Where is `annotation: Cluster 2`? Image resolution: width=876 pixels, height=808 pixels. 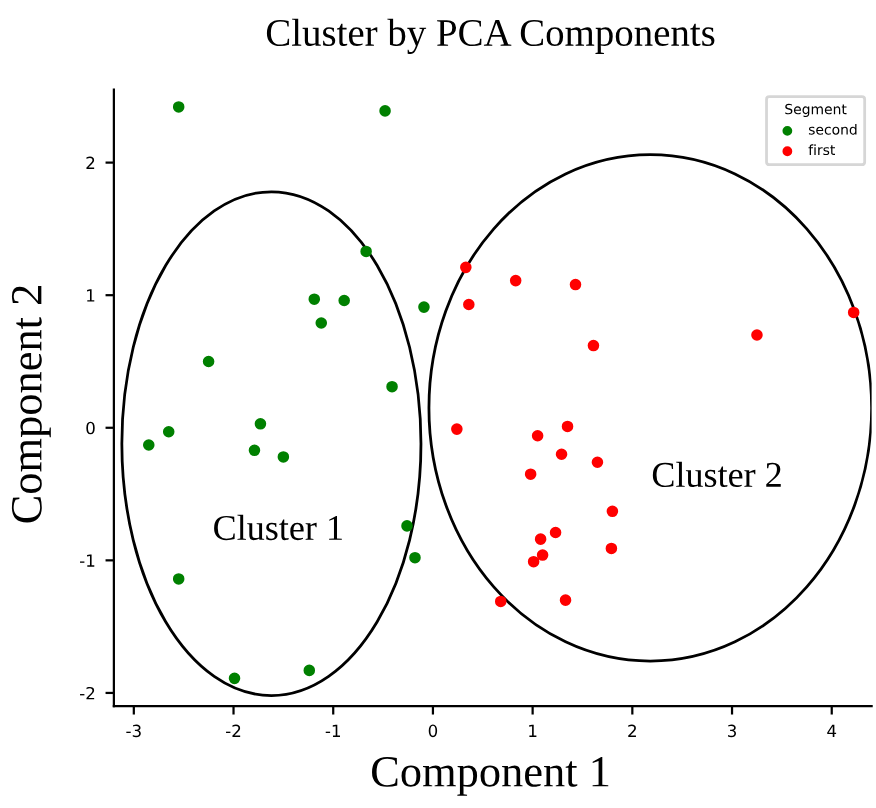
annotation: Cluster 2 is located at coordinates (716, 474).